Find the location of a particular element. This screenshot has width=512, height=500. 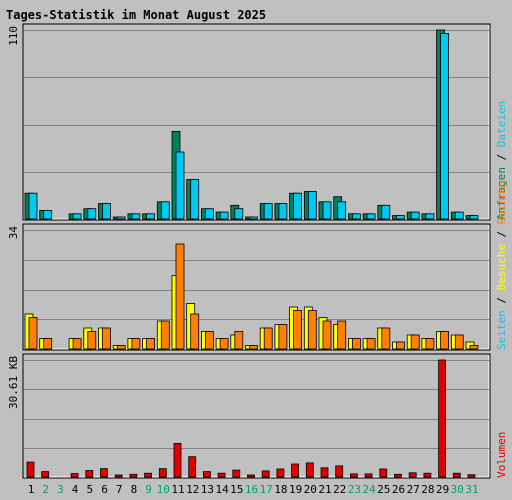

legend-entry-volumen: Volumen is located at coordinates (501, 455).